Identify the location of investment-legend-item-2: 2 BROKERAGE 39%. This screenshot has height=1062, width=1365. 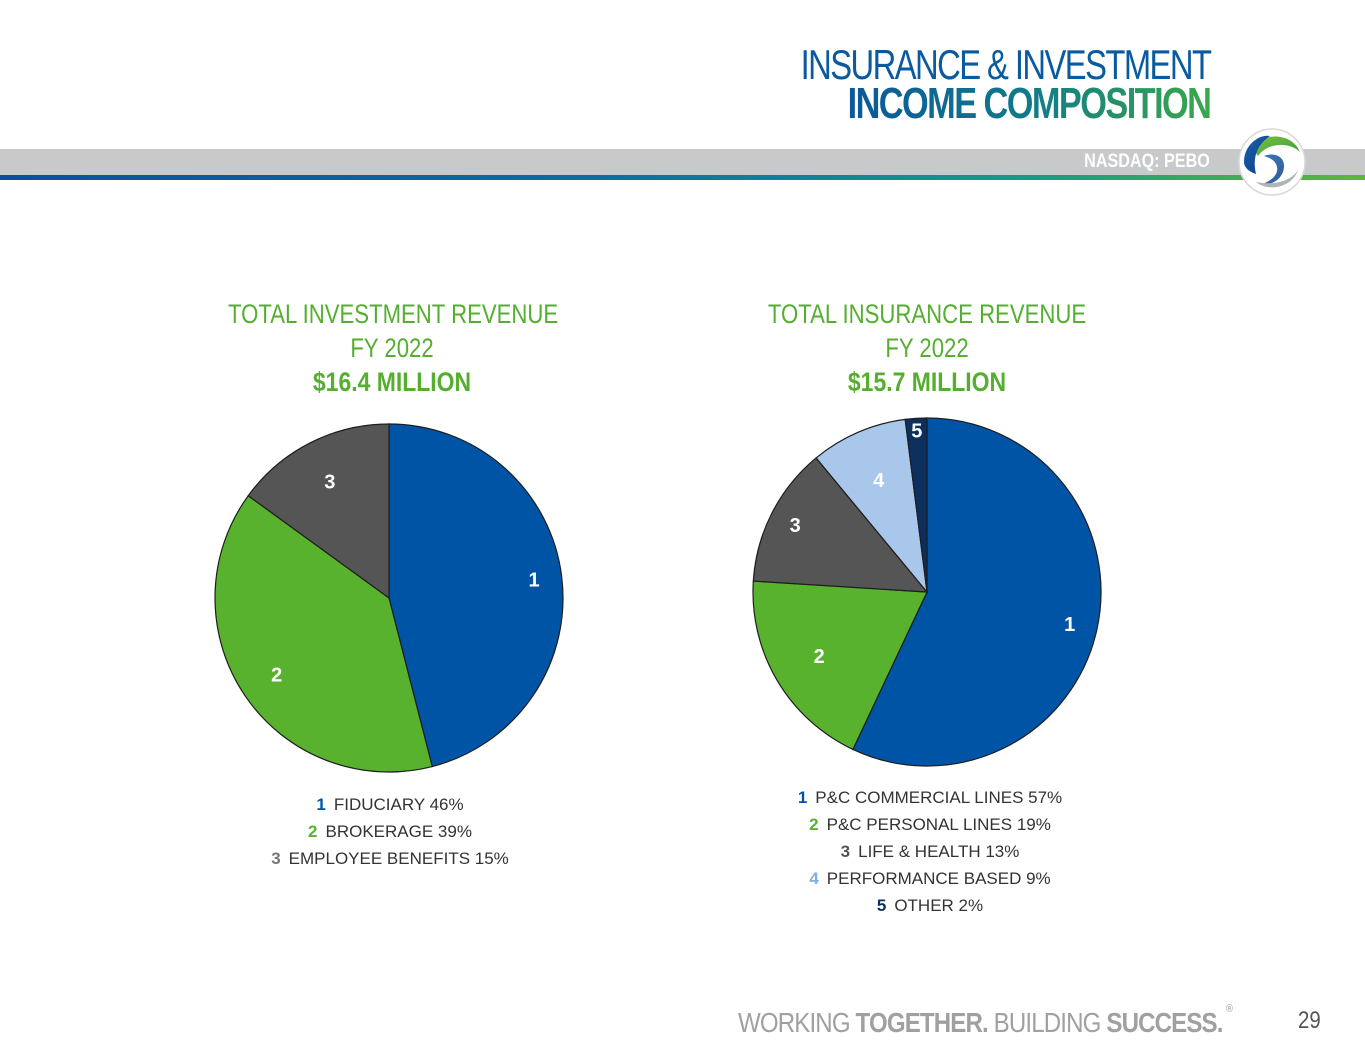
(390, 831).